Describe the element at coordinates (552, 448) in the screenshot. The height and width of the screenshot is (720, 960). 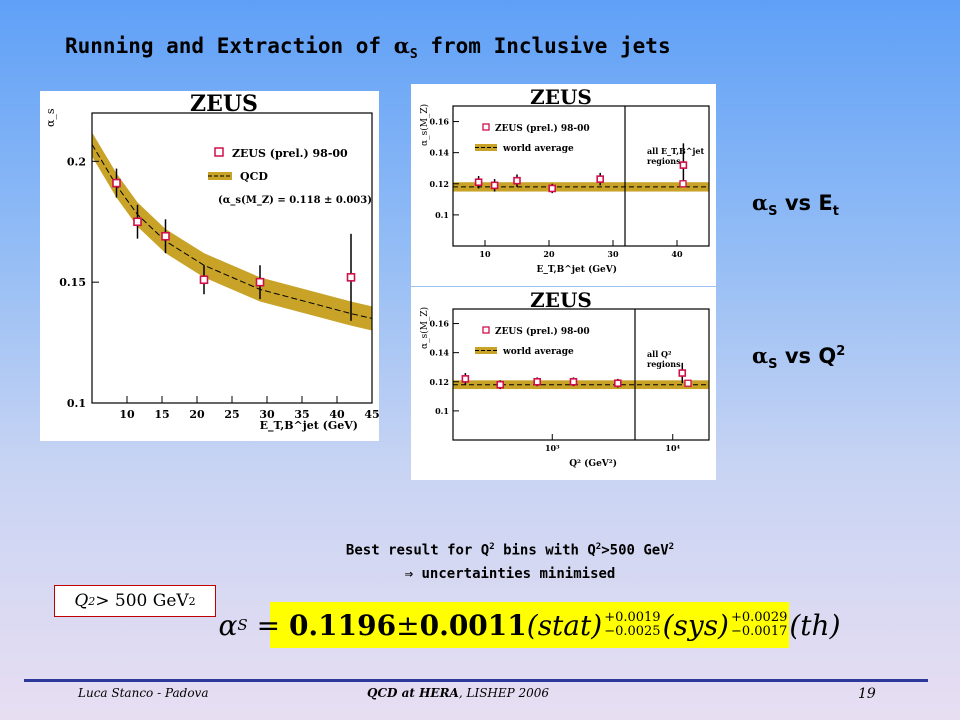
I see `x-tick-label: 10³` at that location.